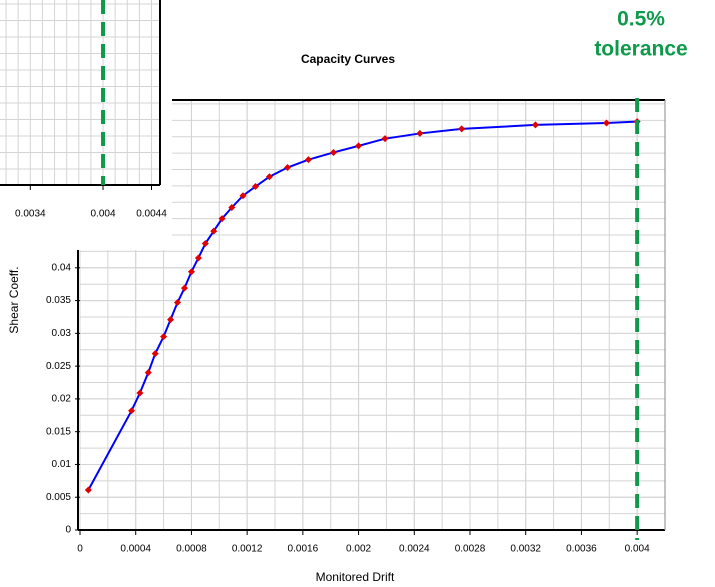  What do you see at coordinates (348, 59) in the screenshot?
I see `chart-title: Capacity Curves` at bounding box center [348, 59].